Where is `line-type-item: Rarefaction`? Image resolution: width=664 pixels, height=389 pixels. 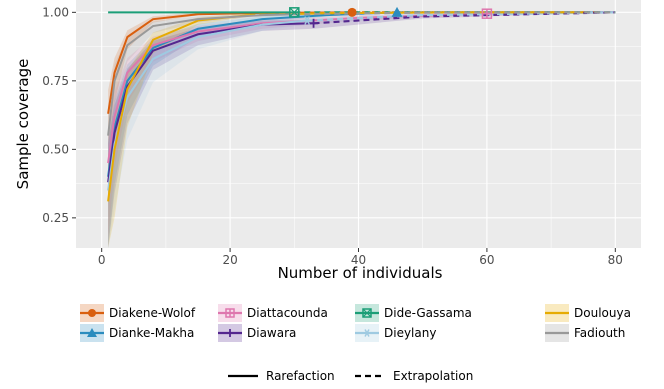
line-type-item: Rarefaction is located at coordinates (281, 376).